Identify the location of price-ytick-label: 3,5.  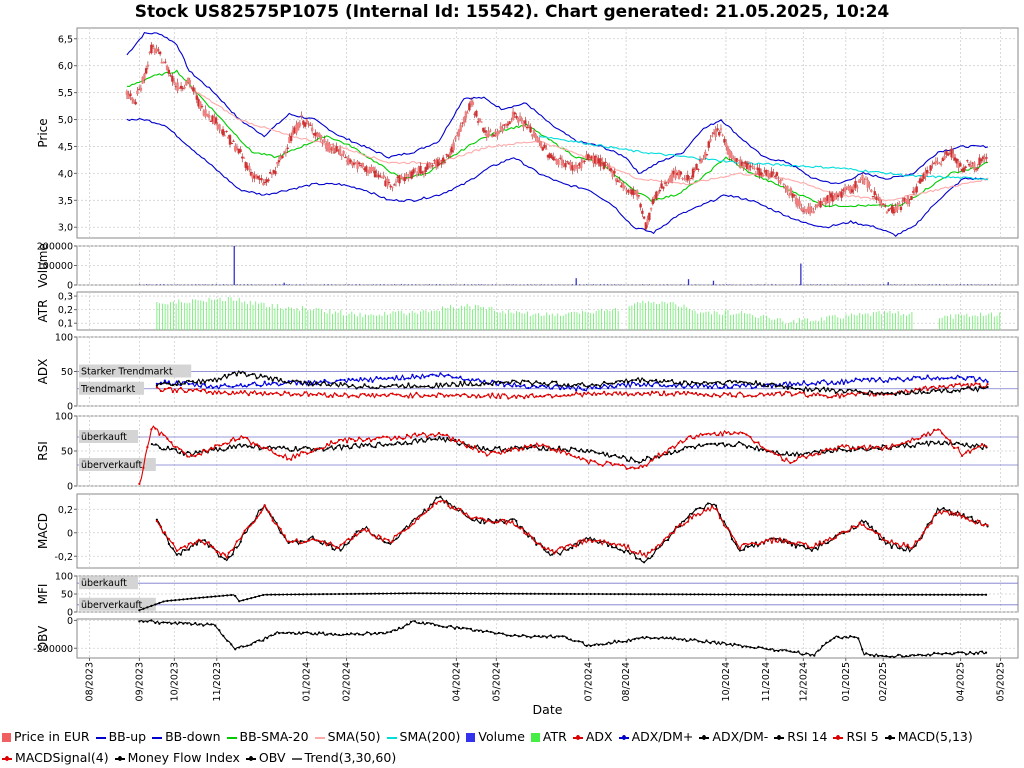
(65, 201).